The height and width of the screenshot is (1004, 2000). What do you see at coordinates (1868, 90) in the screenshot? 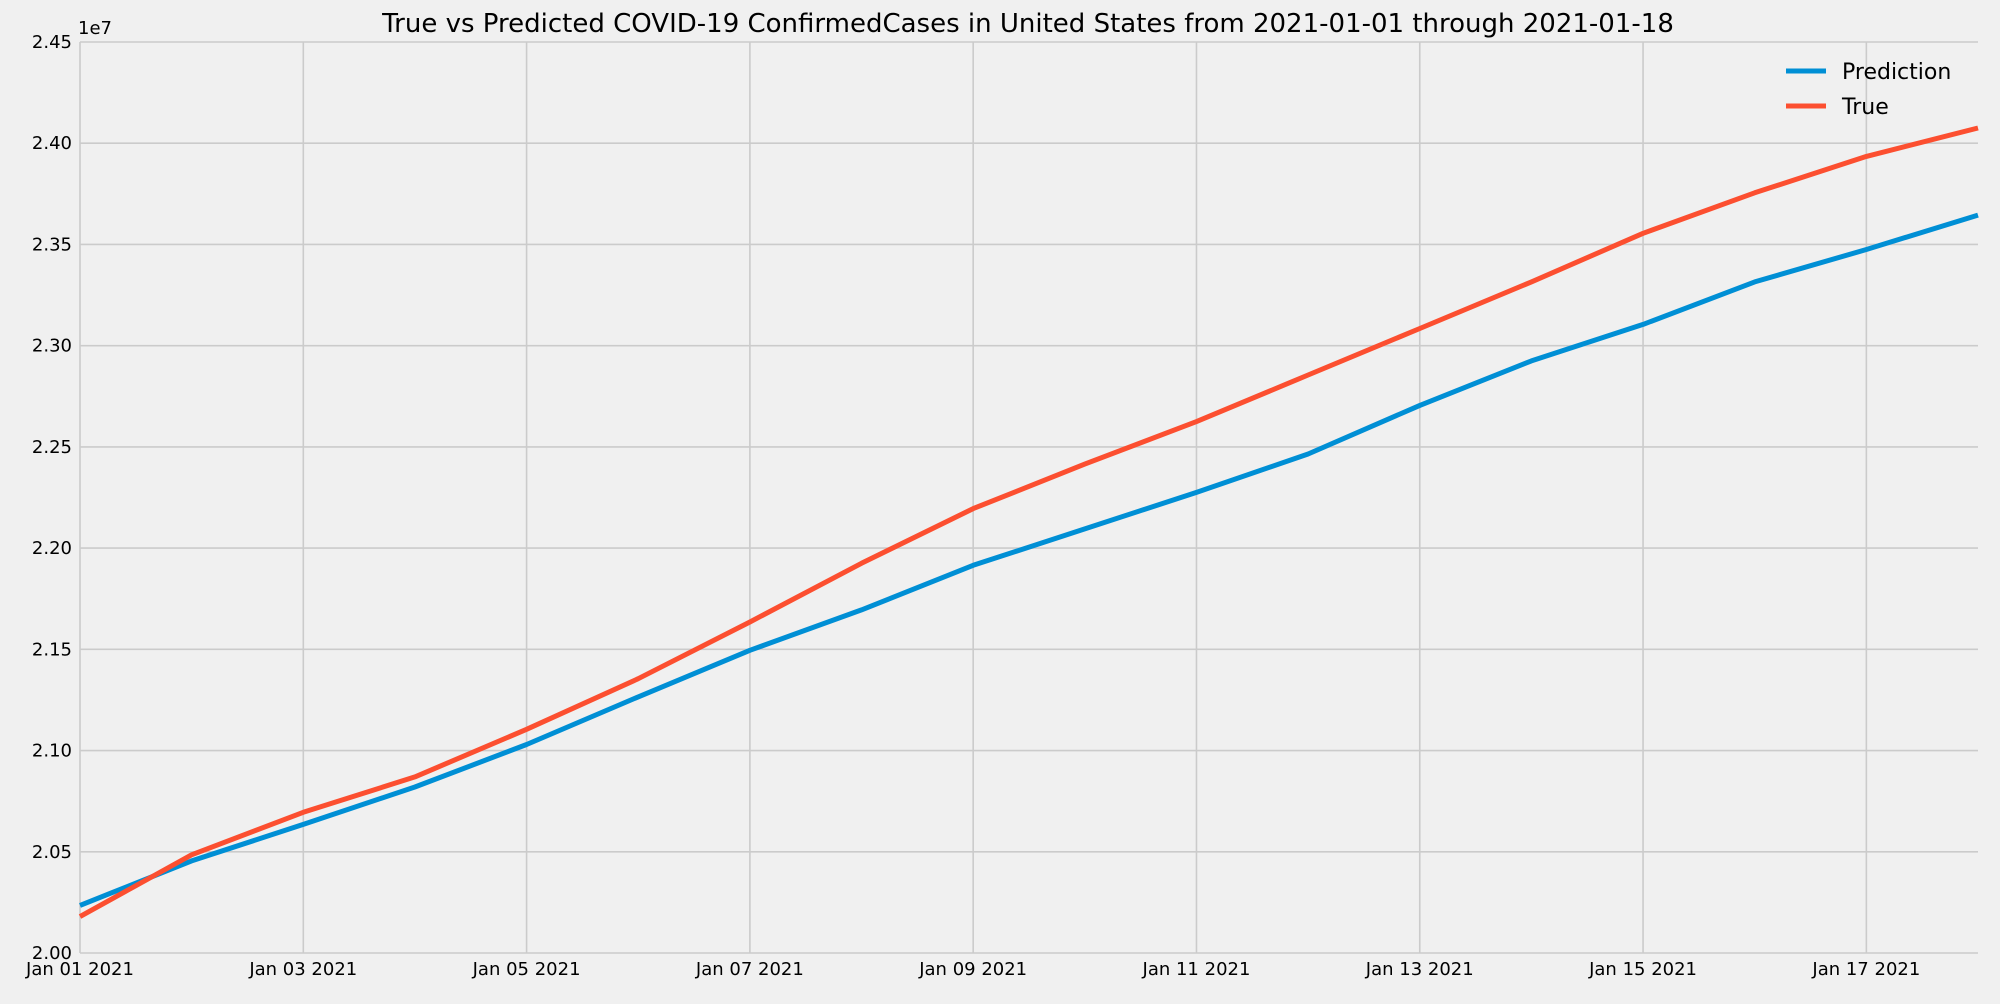
I see `legend: Prediction True` at bounding box center [1868, 90].